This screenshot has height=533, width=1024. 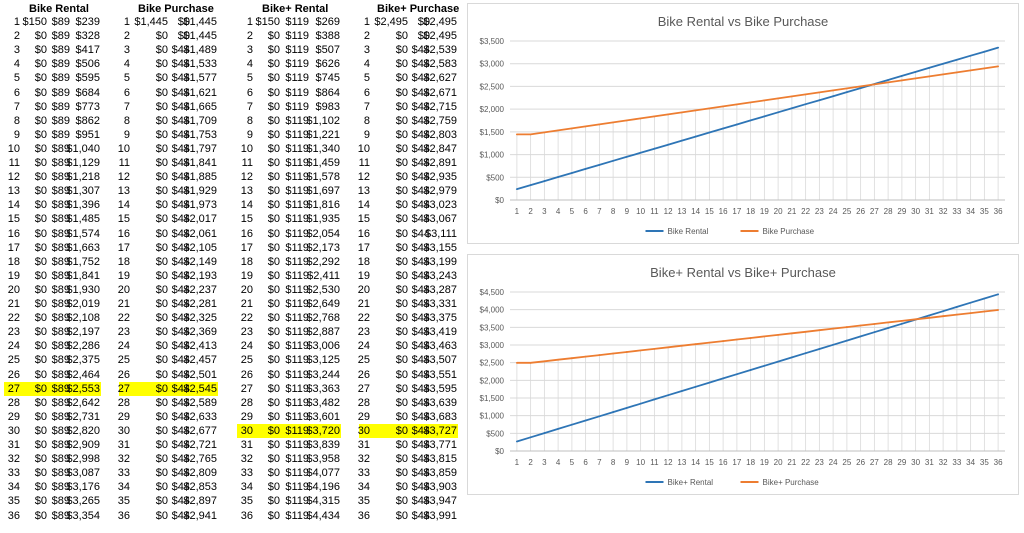 I want to click on table-cell: $2,019, so click(x=83, y=304).